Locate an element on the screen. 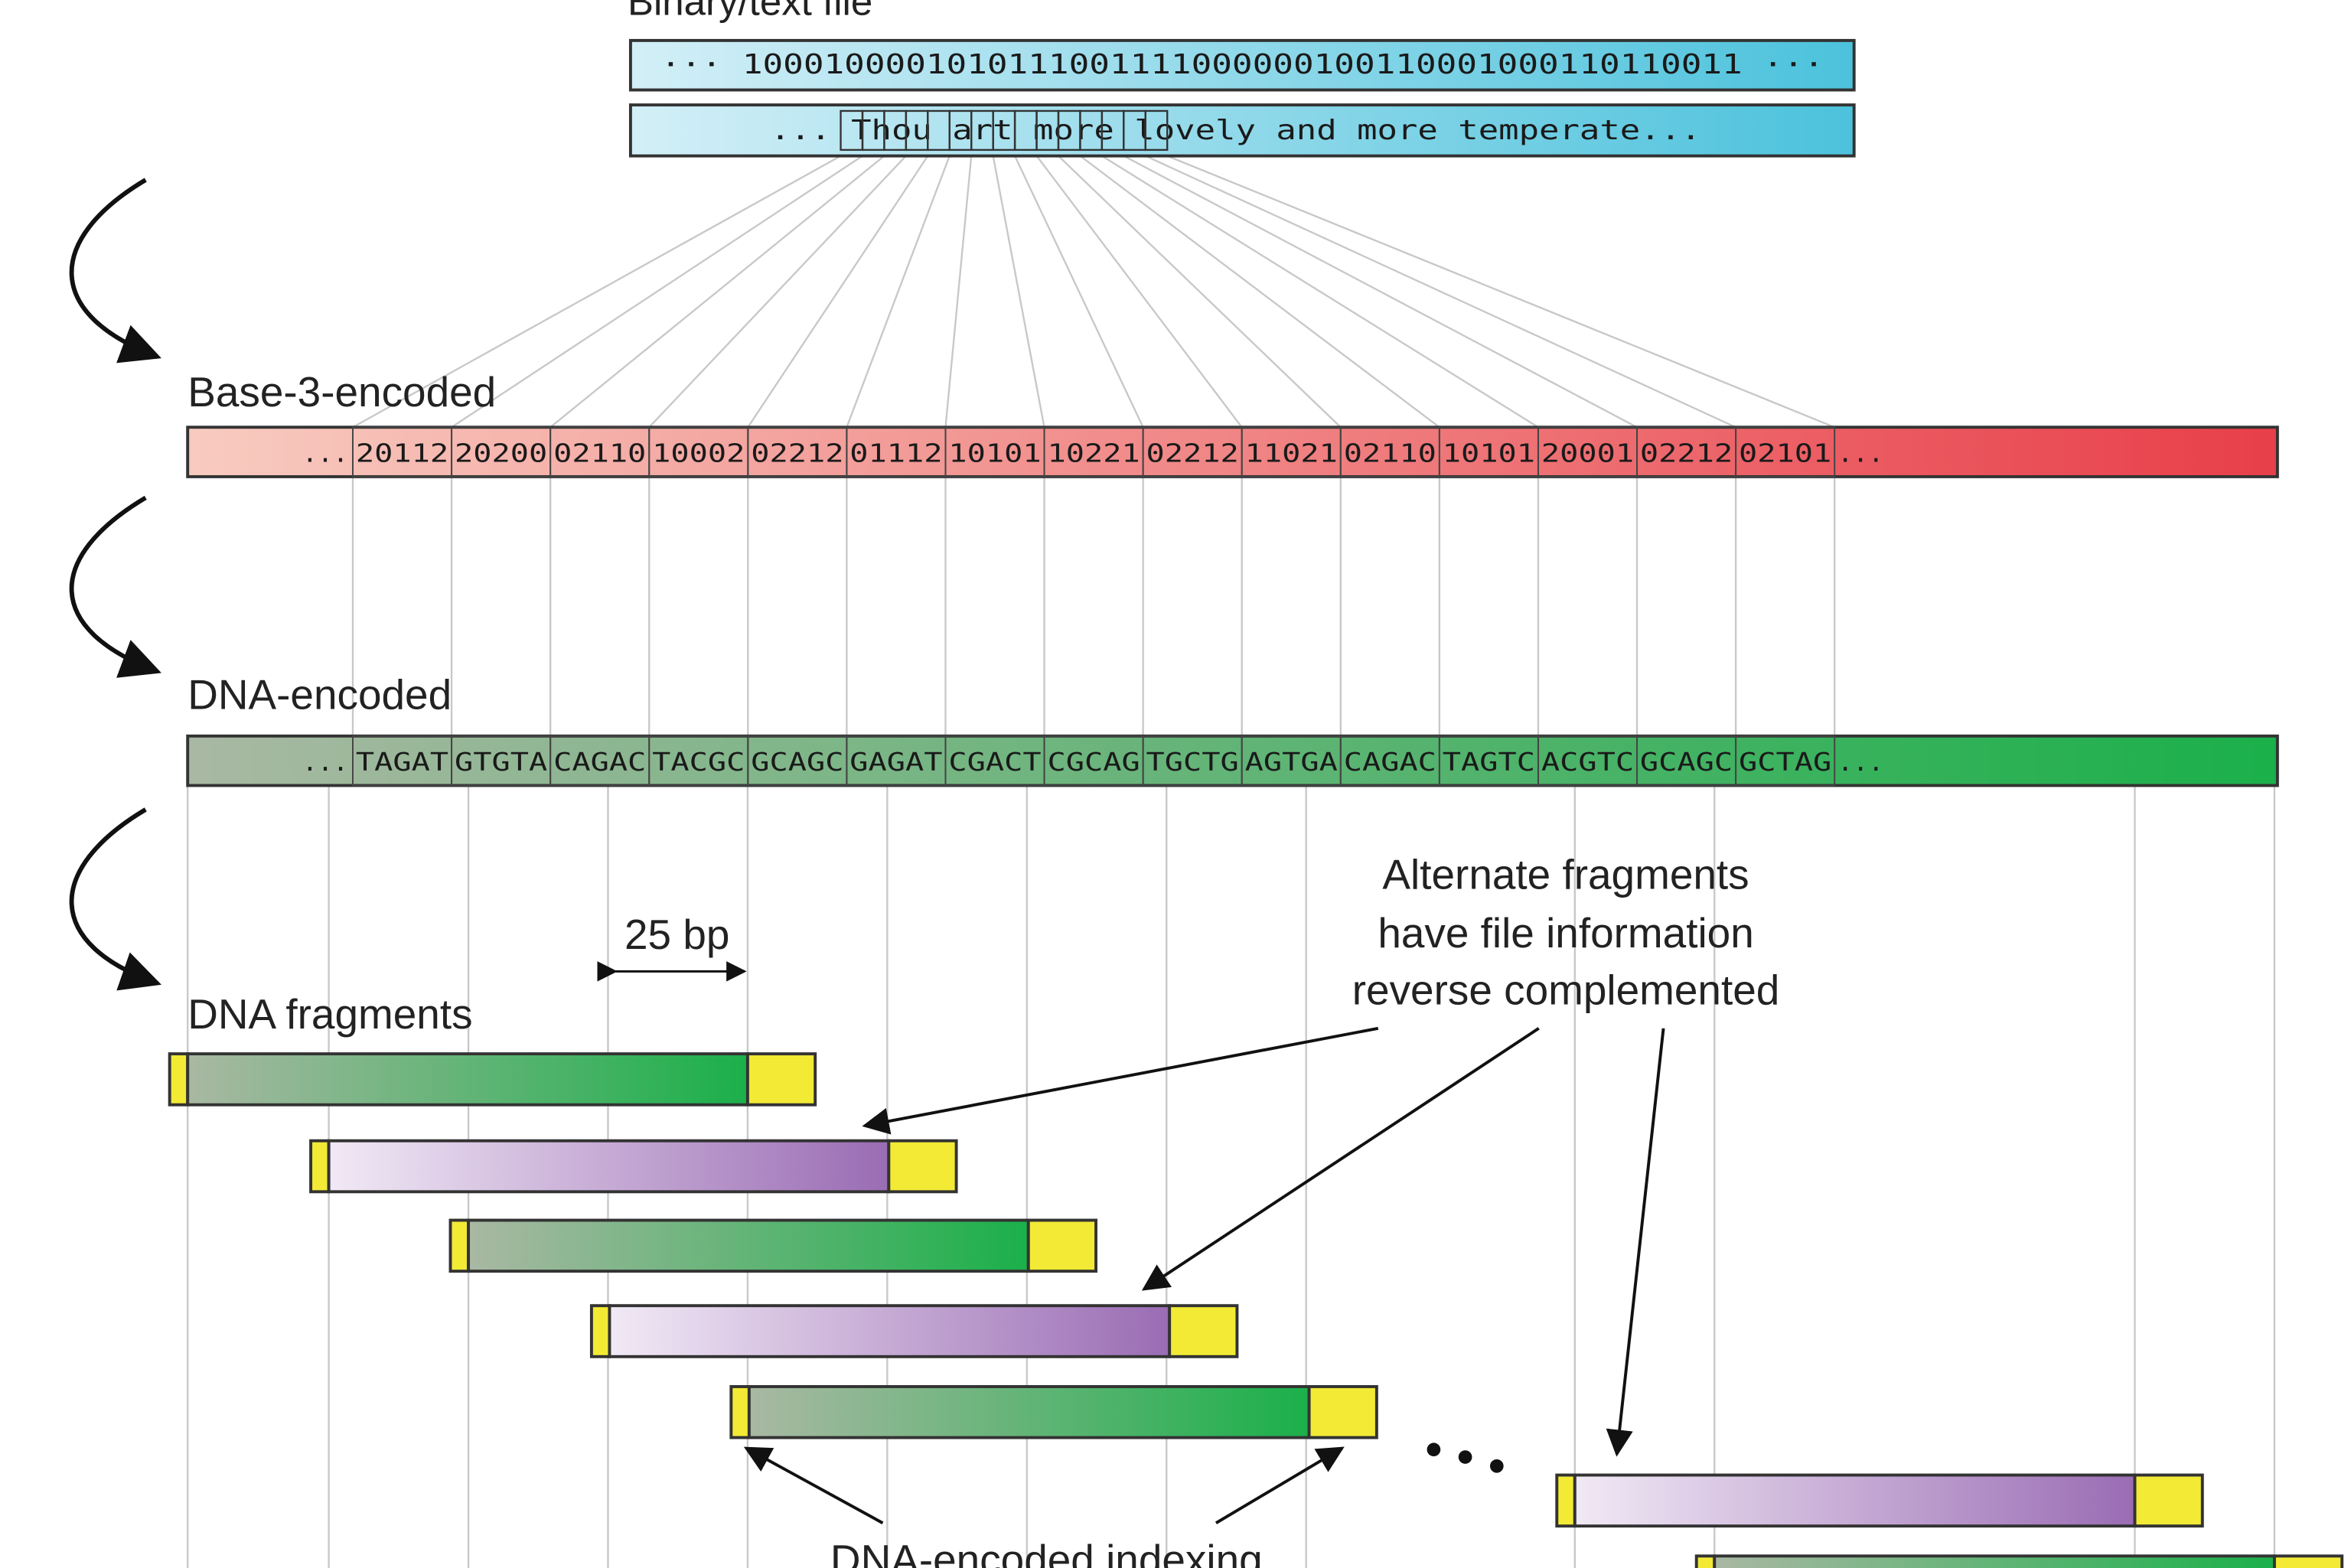 Image resolution: width=2351 pixels, height=1568 pixels. dna-bar is located at coordinates (1232, 760).